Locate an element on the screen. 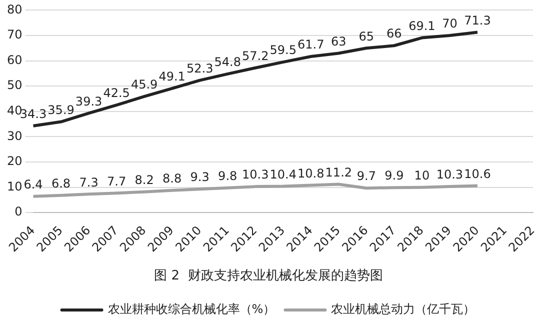 This screenshot has width=547, height=326. data-label: 9.8 is located at coordinates (228, 175).